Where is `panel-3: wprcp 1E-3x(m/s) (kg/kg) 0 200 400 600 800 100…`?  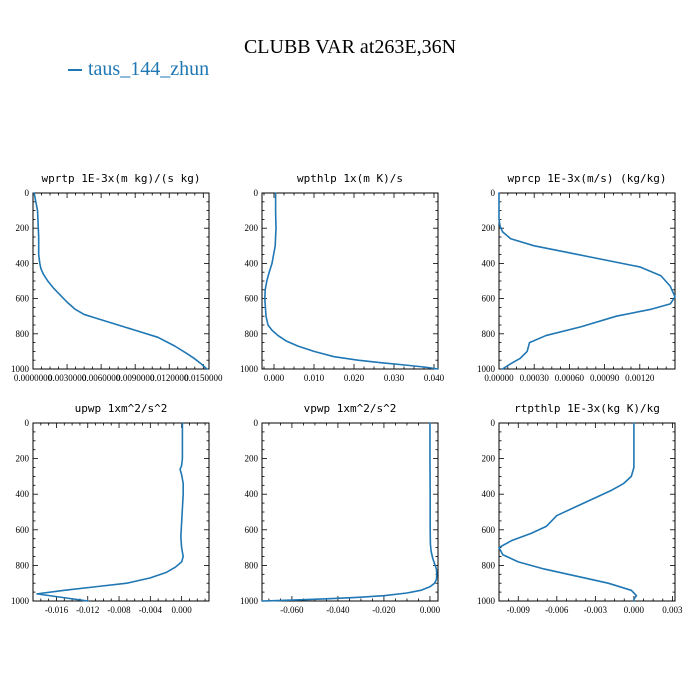 panel-3: wprcp 1E-3x(m/s) (kg/kg) 0 200 400 600 800 100… is located at coordinates (576, 277).